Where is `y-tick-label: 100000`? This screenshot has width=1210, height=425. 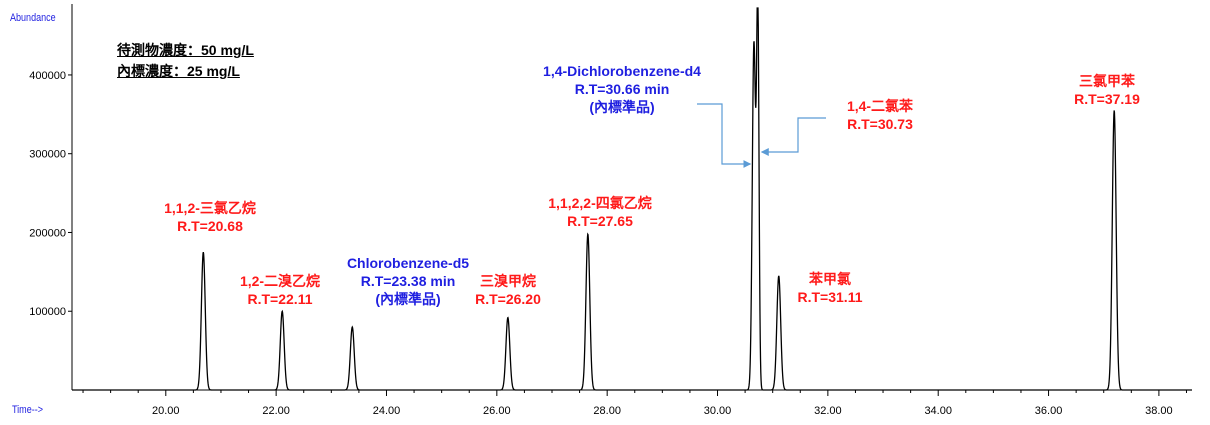
y-tick-label: 100000 is located at coordinates (47, 312).